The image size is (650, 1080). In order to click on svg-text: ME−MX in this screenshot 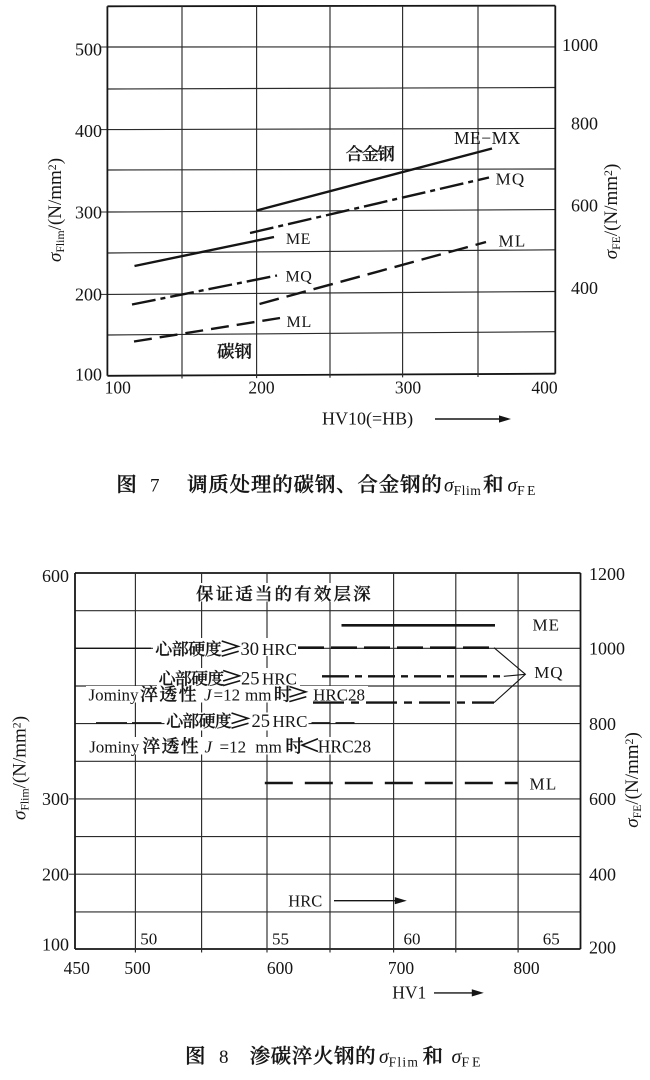, I will do `click(487, 138)`.